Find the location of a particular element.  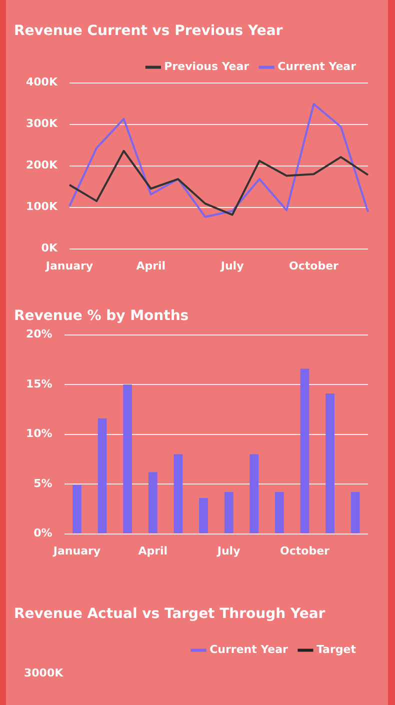

y-tick-label: 20% is located at coordinates (39, 334).